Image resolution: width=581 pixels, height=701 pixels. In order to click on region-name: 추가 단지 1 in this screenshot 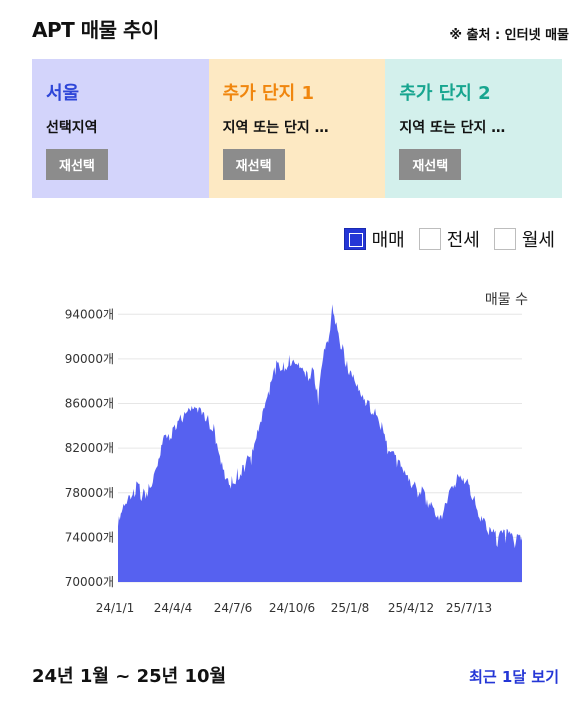, I will do `click(268, 93)`.